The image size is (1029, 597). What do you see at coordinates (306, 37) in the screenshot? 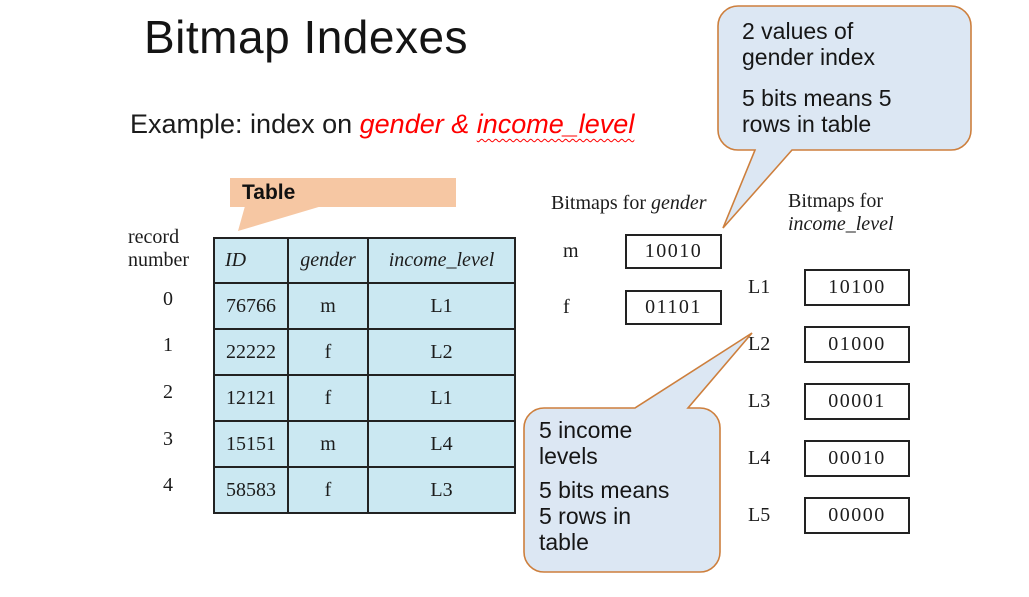
I see `page-title: Bitmap Indexes` at bounding box center [306, 37].